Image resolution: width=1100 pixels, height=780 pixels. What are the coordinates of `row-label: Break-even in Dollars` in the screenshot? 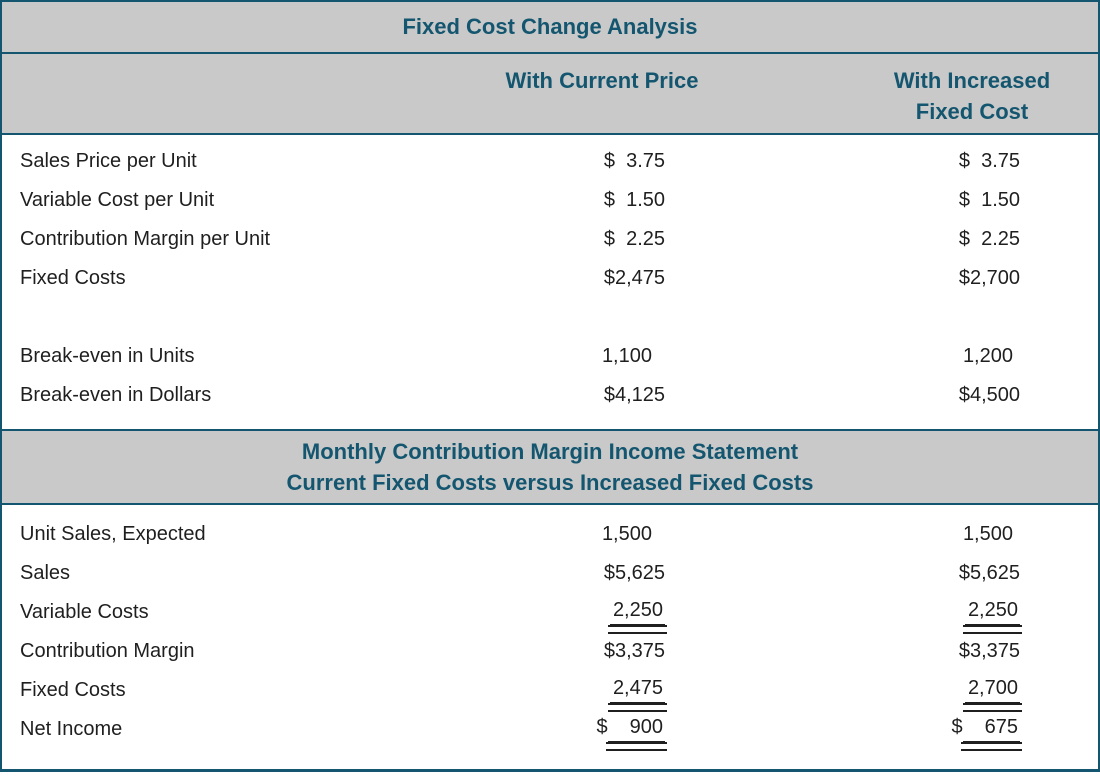 It's located at (116, 395).